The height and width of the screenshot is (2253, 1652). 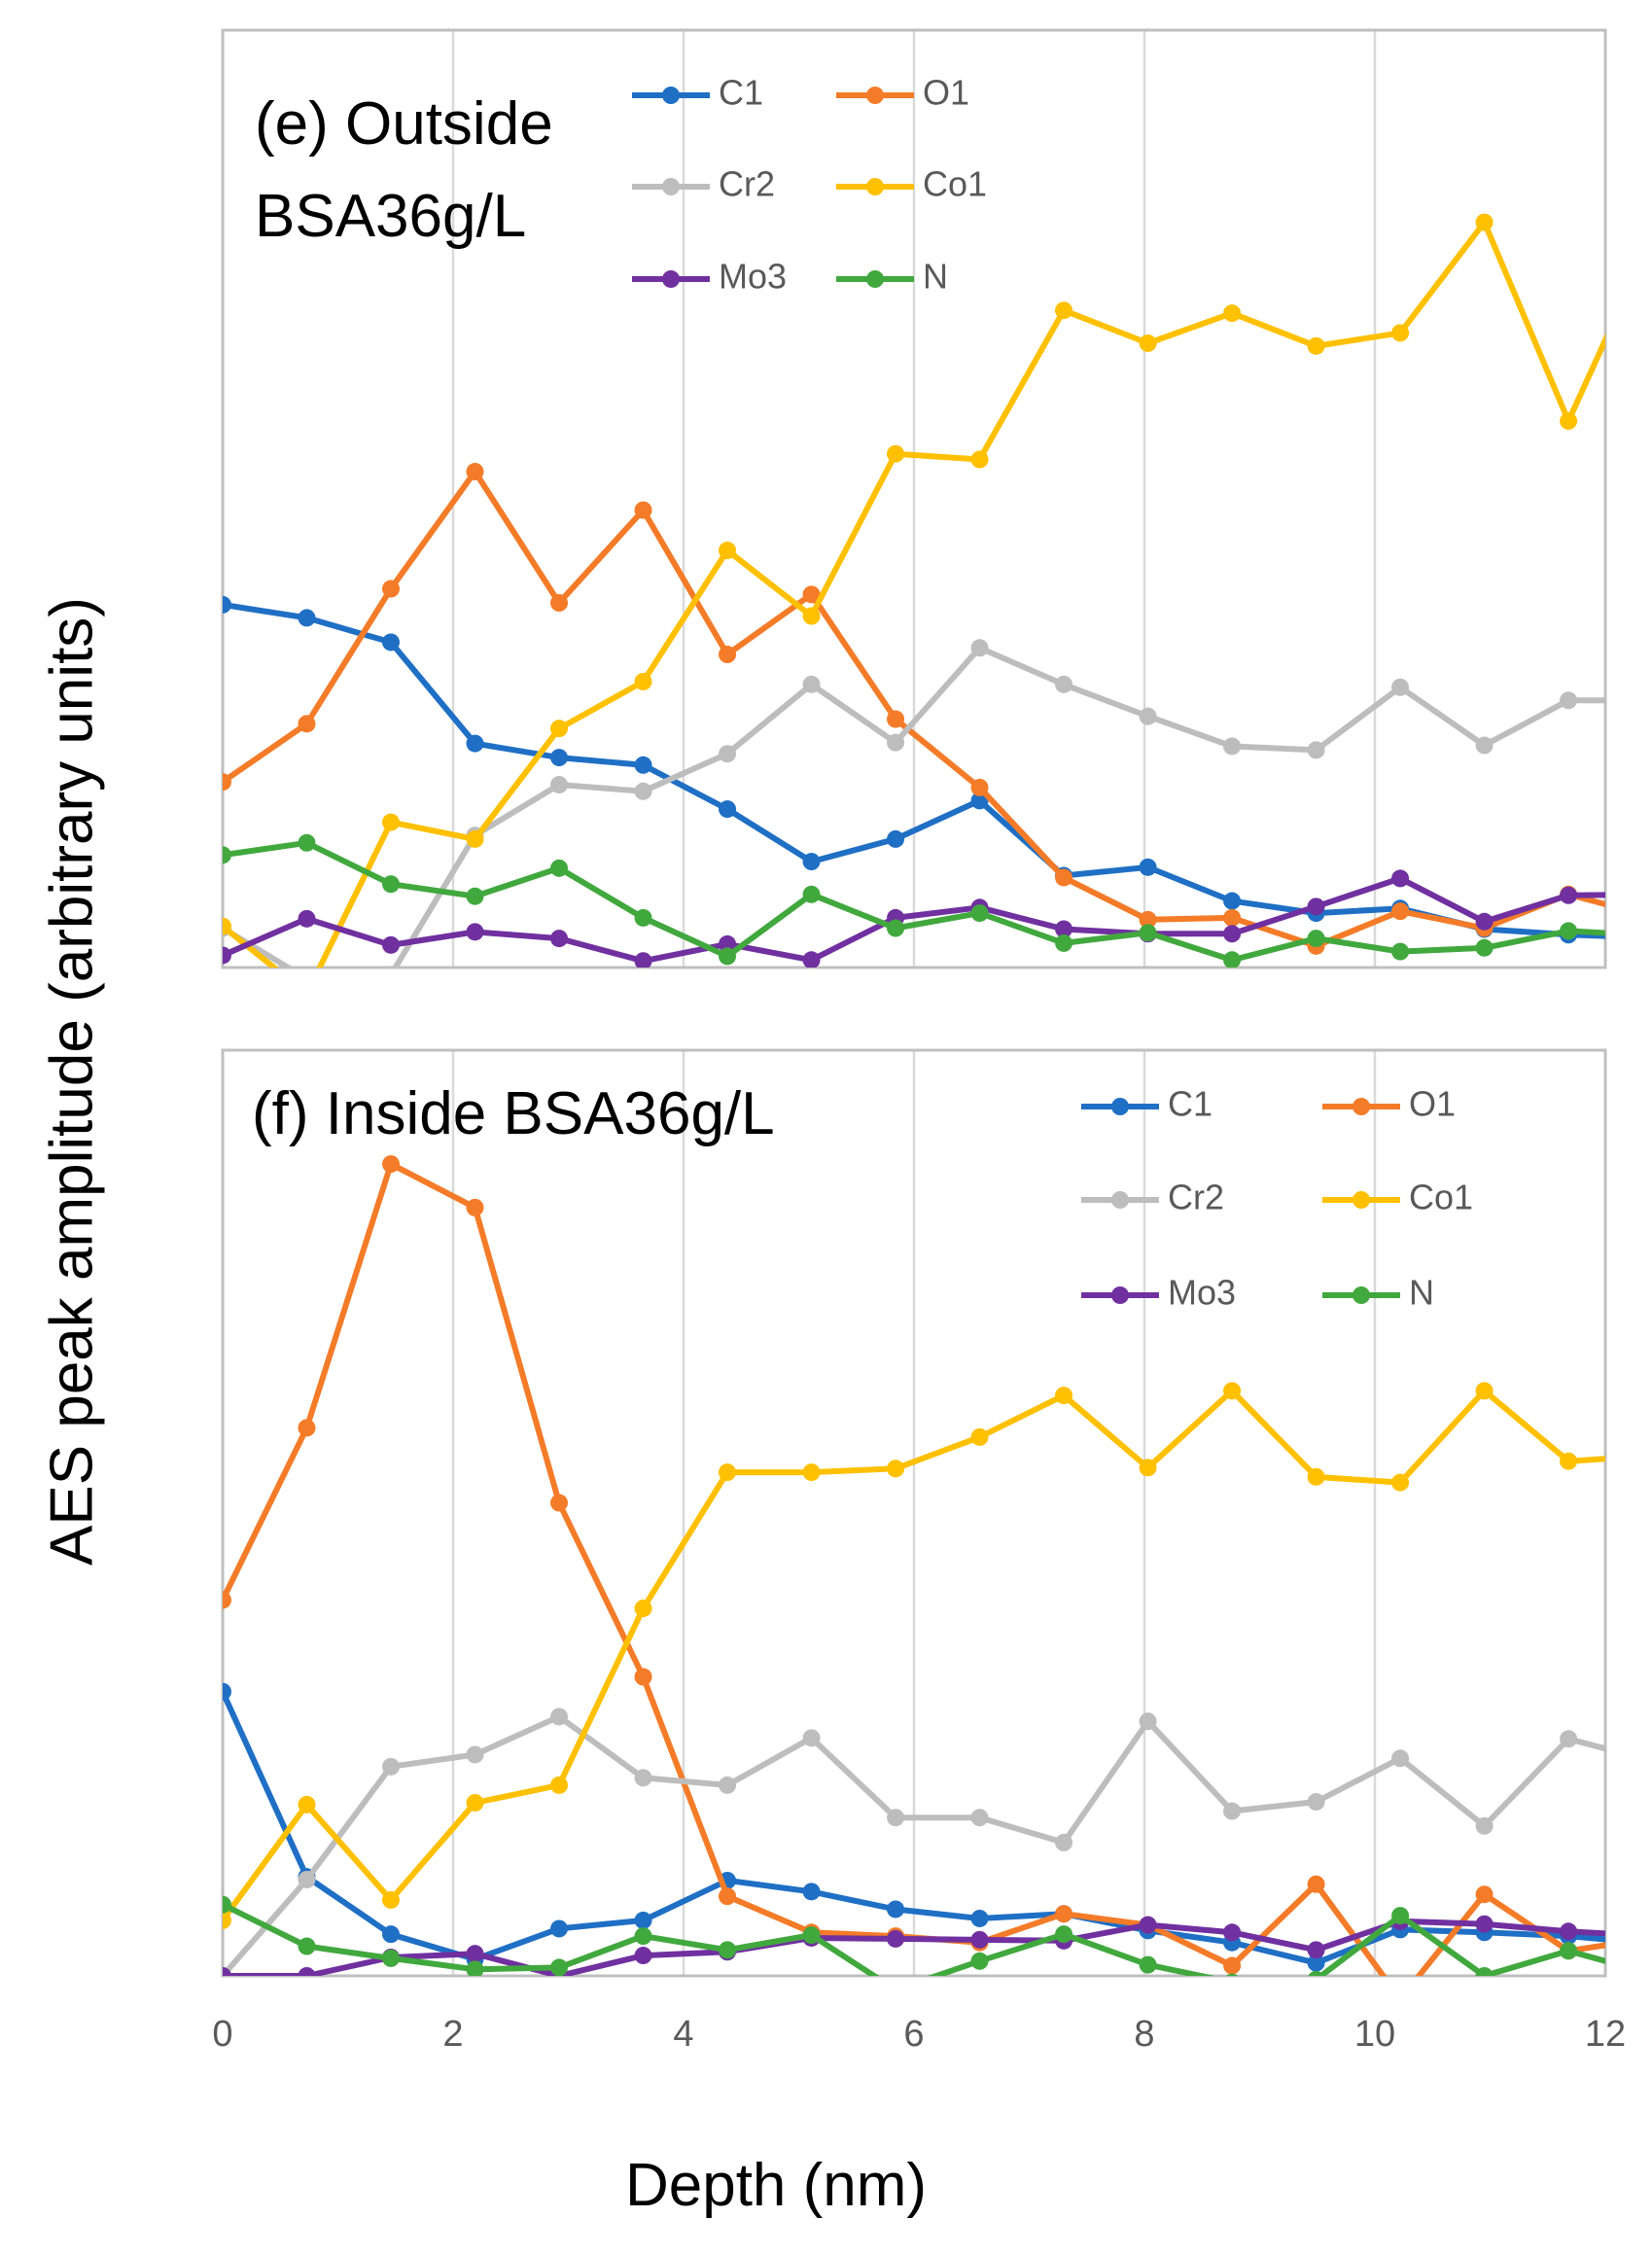 What do you see at coordinates (753, 277) in the screenshot?
I see `legend-label: Mo3` at bounding box center [753, 277].